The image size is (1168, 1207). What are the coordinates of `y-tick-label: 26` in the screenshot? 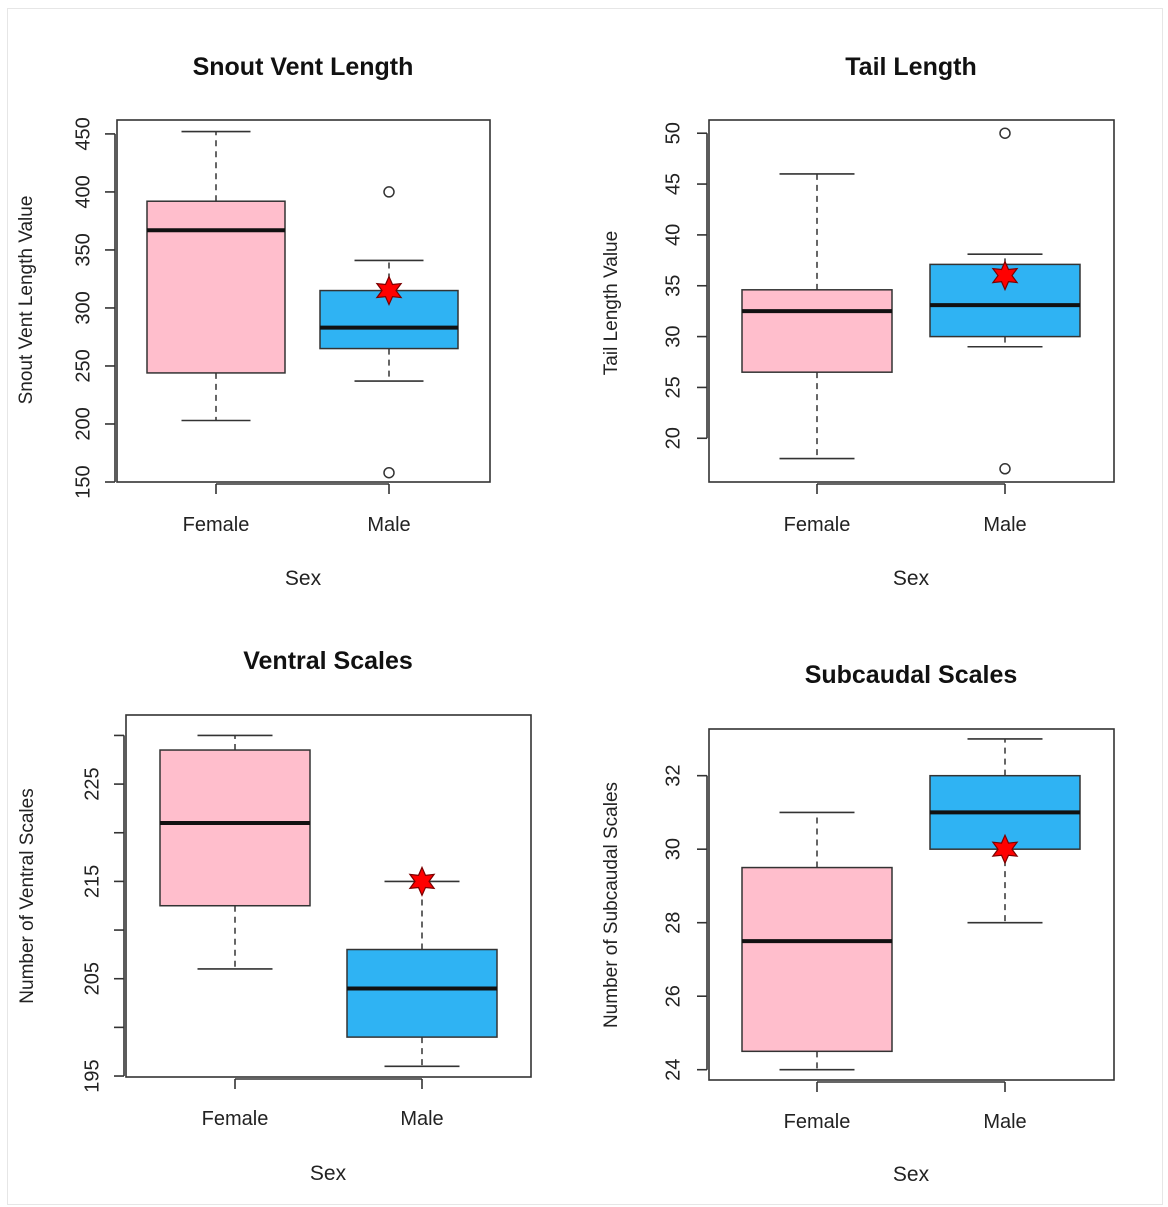 It's located at (673, 996).